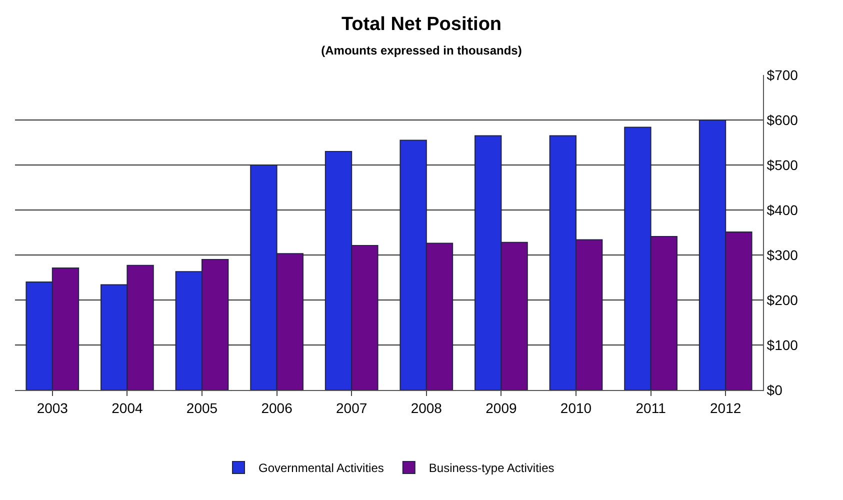 The width and height of the screenshot is (843, 500). Describe the element at coordinates (421, 24) in the screenshot. I see `chart-title: Total Net Position` at that location.